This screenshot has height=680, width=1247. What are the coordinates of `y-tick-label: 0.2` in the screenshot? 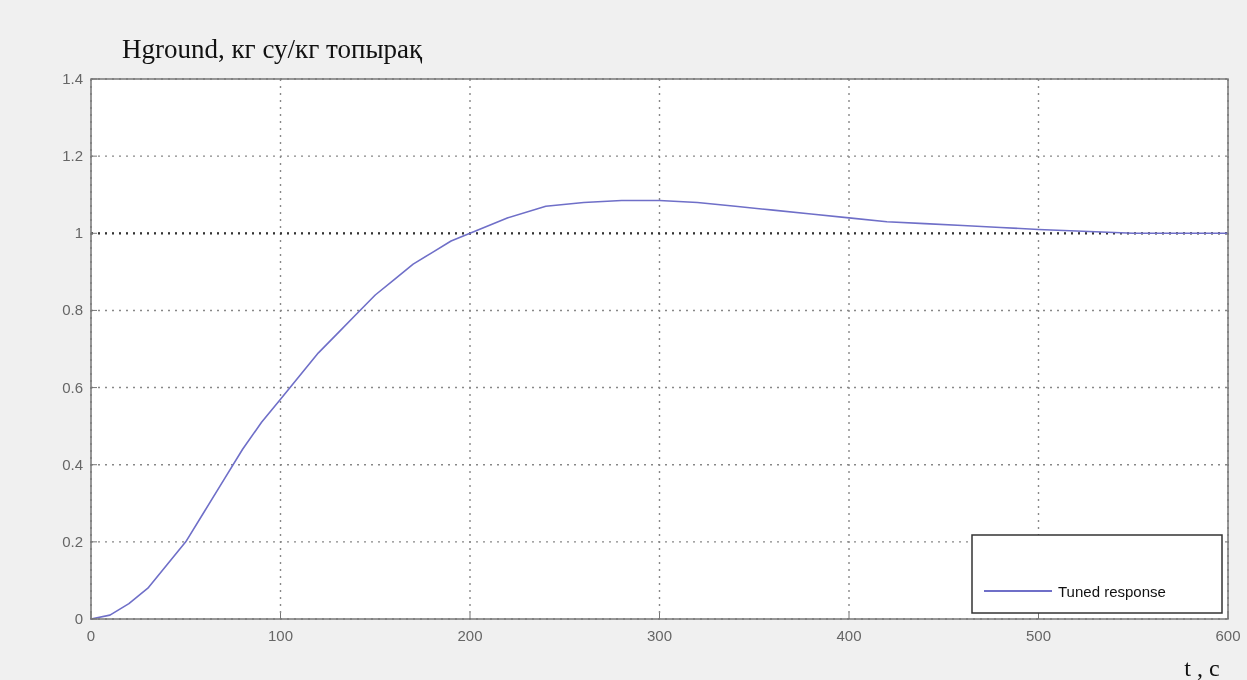 It's located at (72, 541).